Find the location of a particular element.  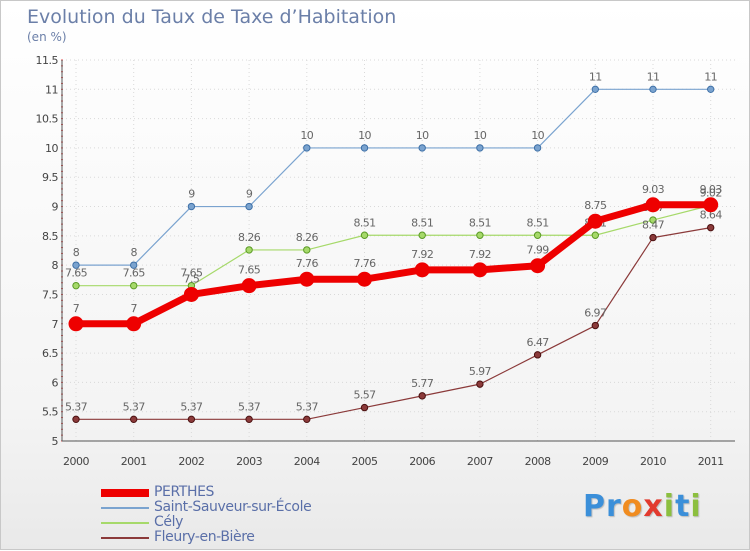

data-label: 6.47 is located at coordinates (538, 342).